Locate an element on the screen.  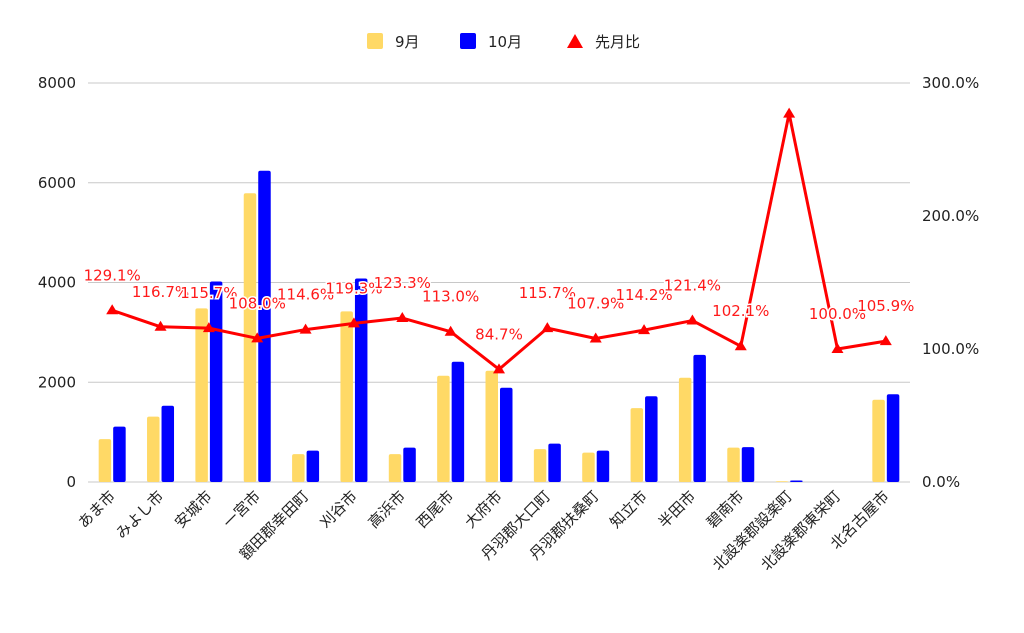
ratio-data-label: 100.0% is located at coordinates (837, 314).